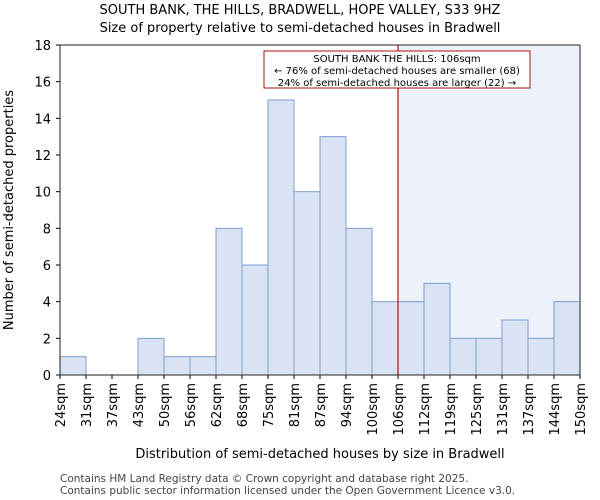 Image resolution: width=600 pixels, height=500 pixels. Describe the element at coordinates (411, 338) in the screenshot. I see `bar-106sqm` at that location.